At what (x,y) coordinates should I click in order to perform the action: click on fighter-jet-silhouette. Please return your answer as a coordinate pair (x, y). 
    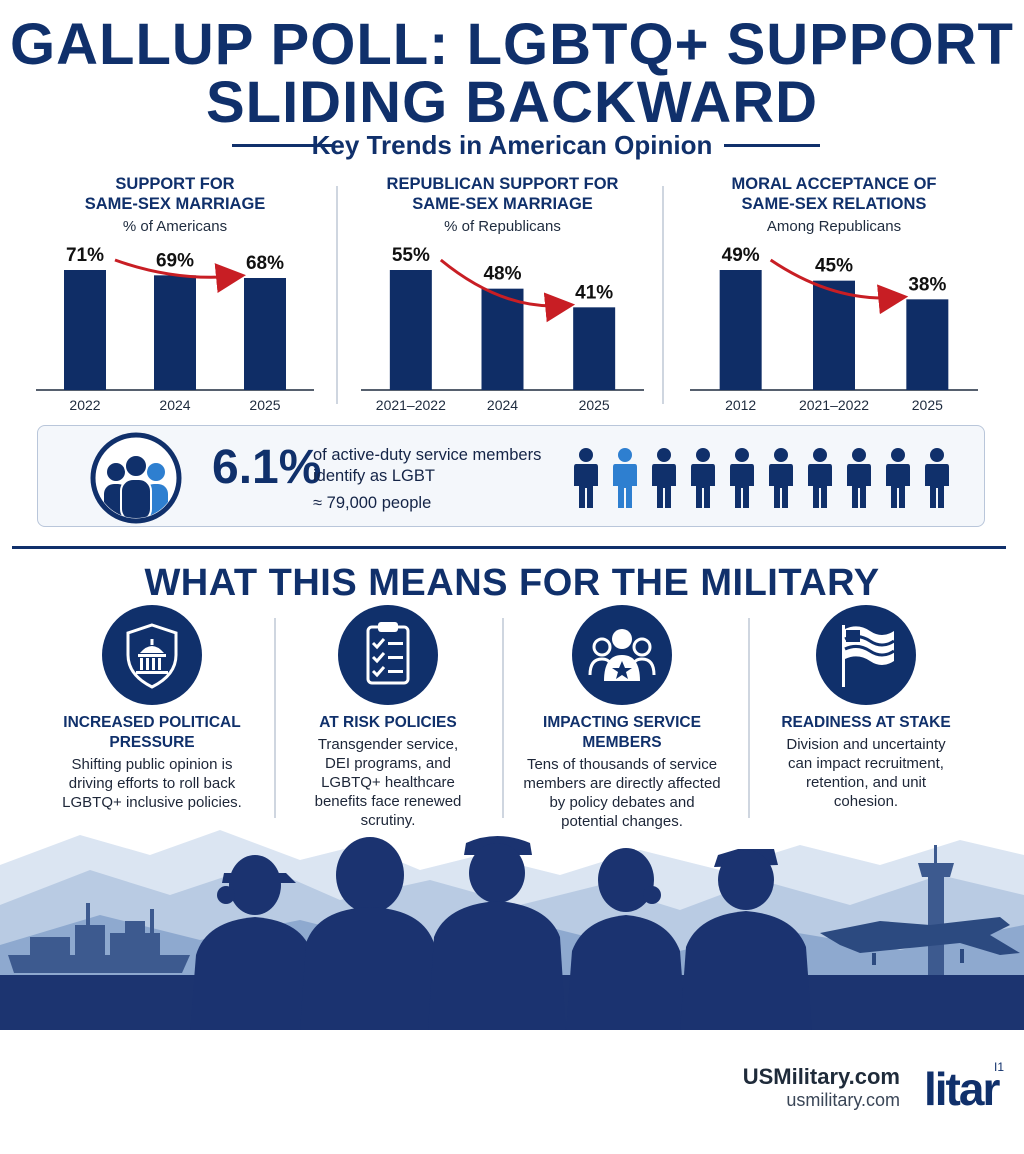
    Looking at the image, I should click on (920, 941).